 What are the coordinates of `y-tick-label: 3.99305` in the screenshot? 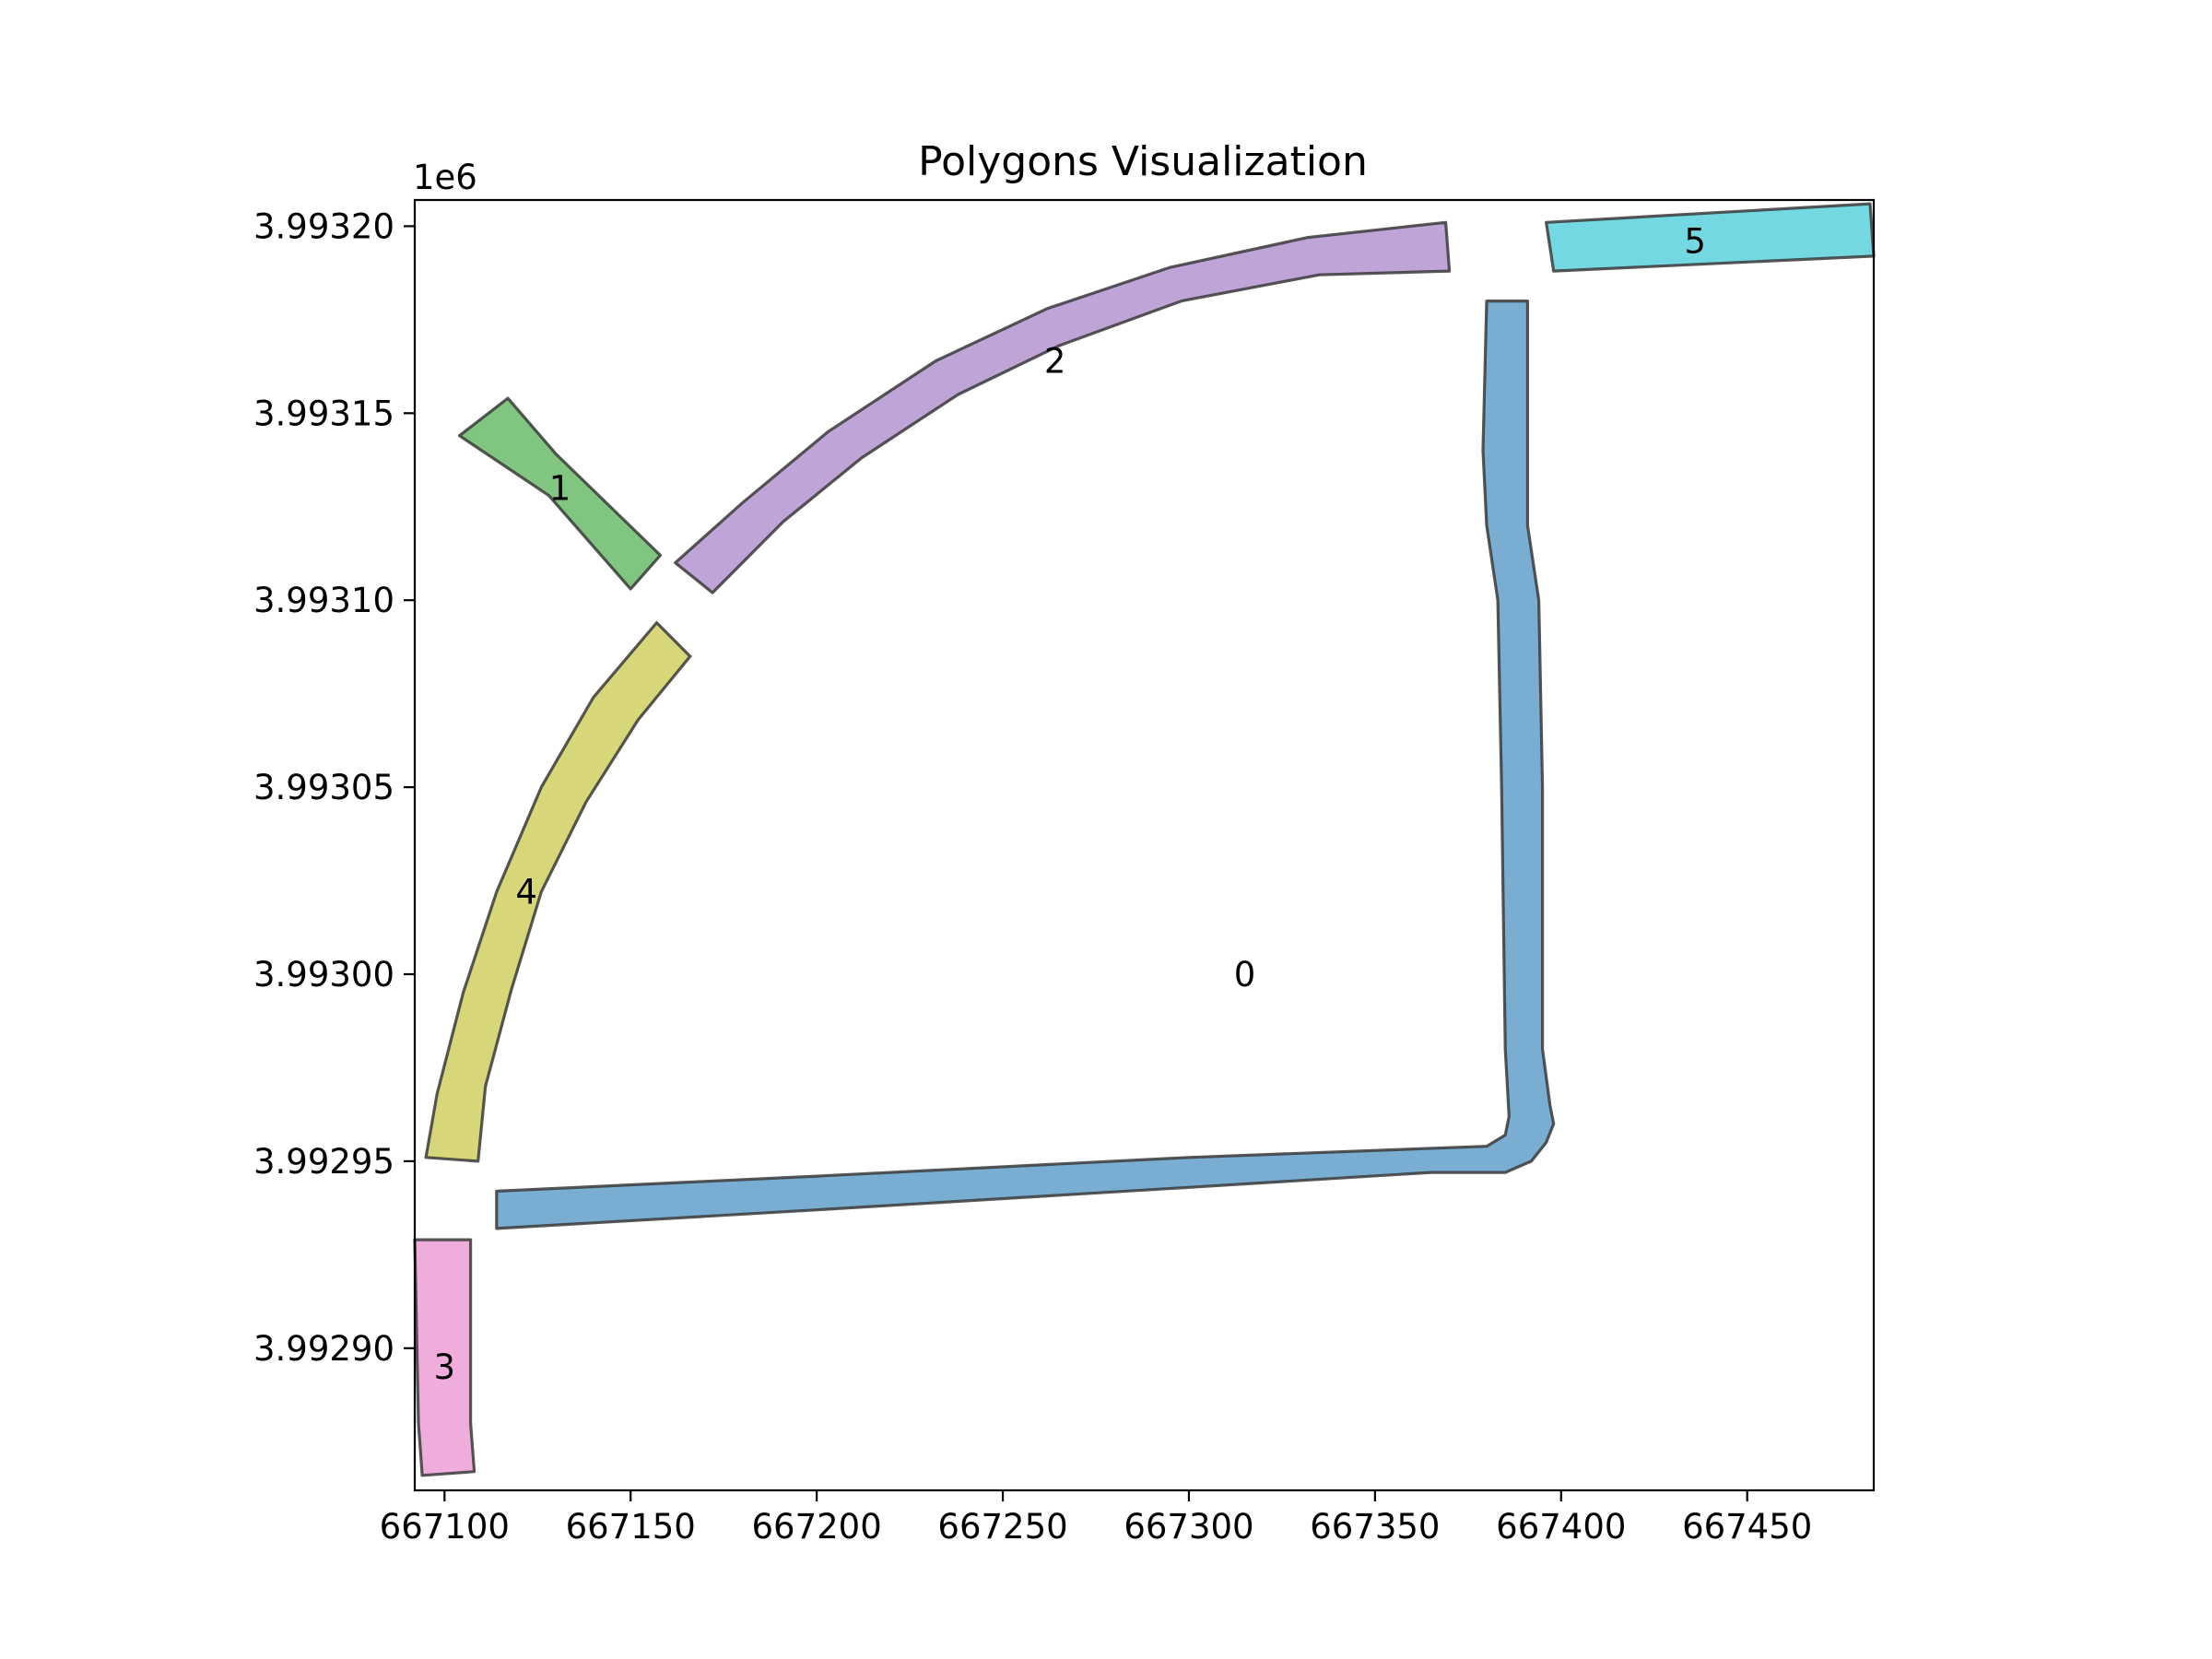 It's located at (323, 787).